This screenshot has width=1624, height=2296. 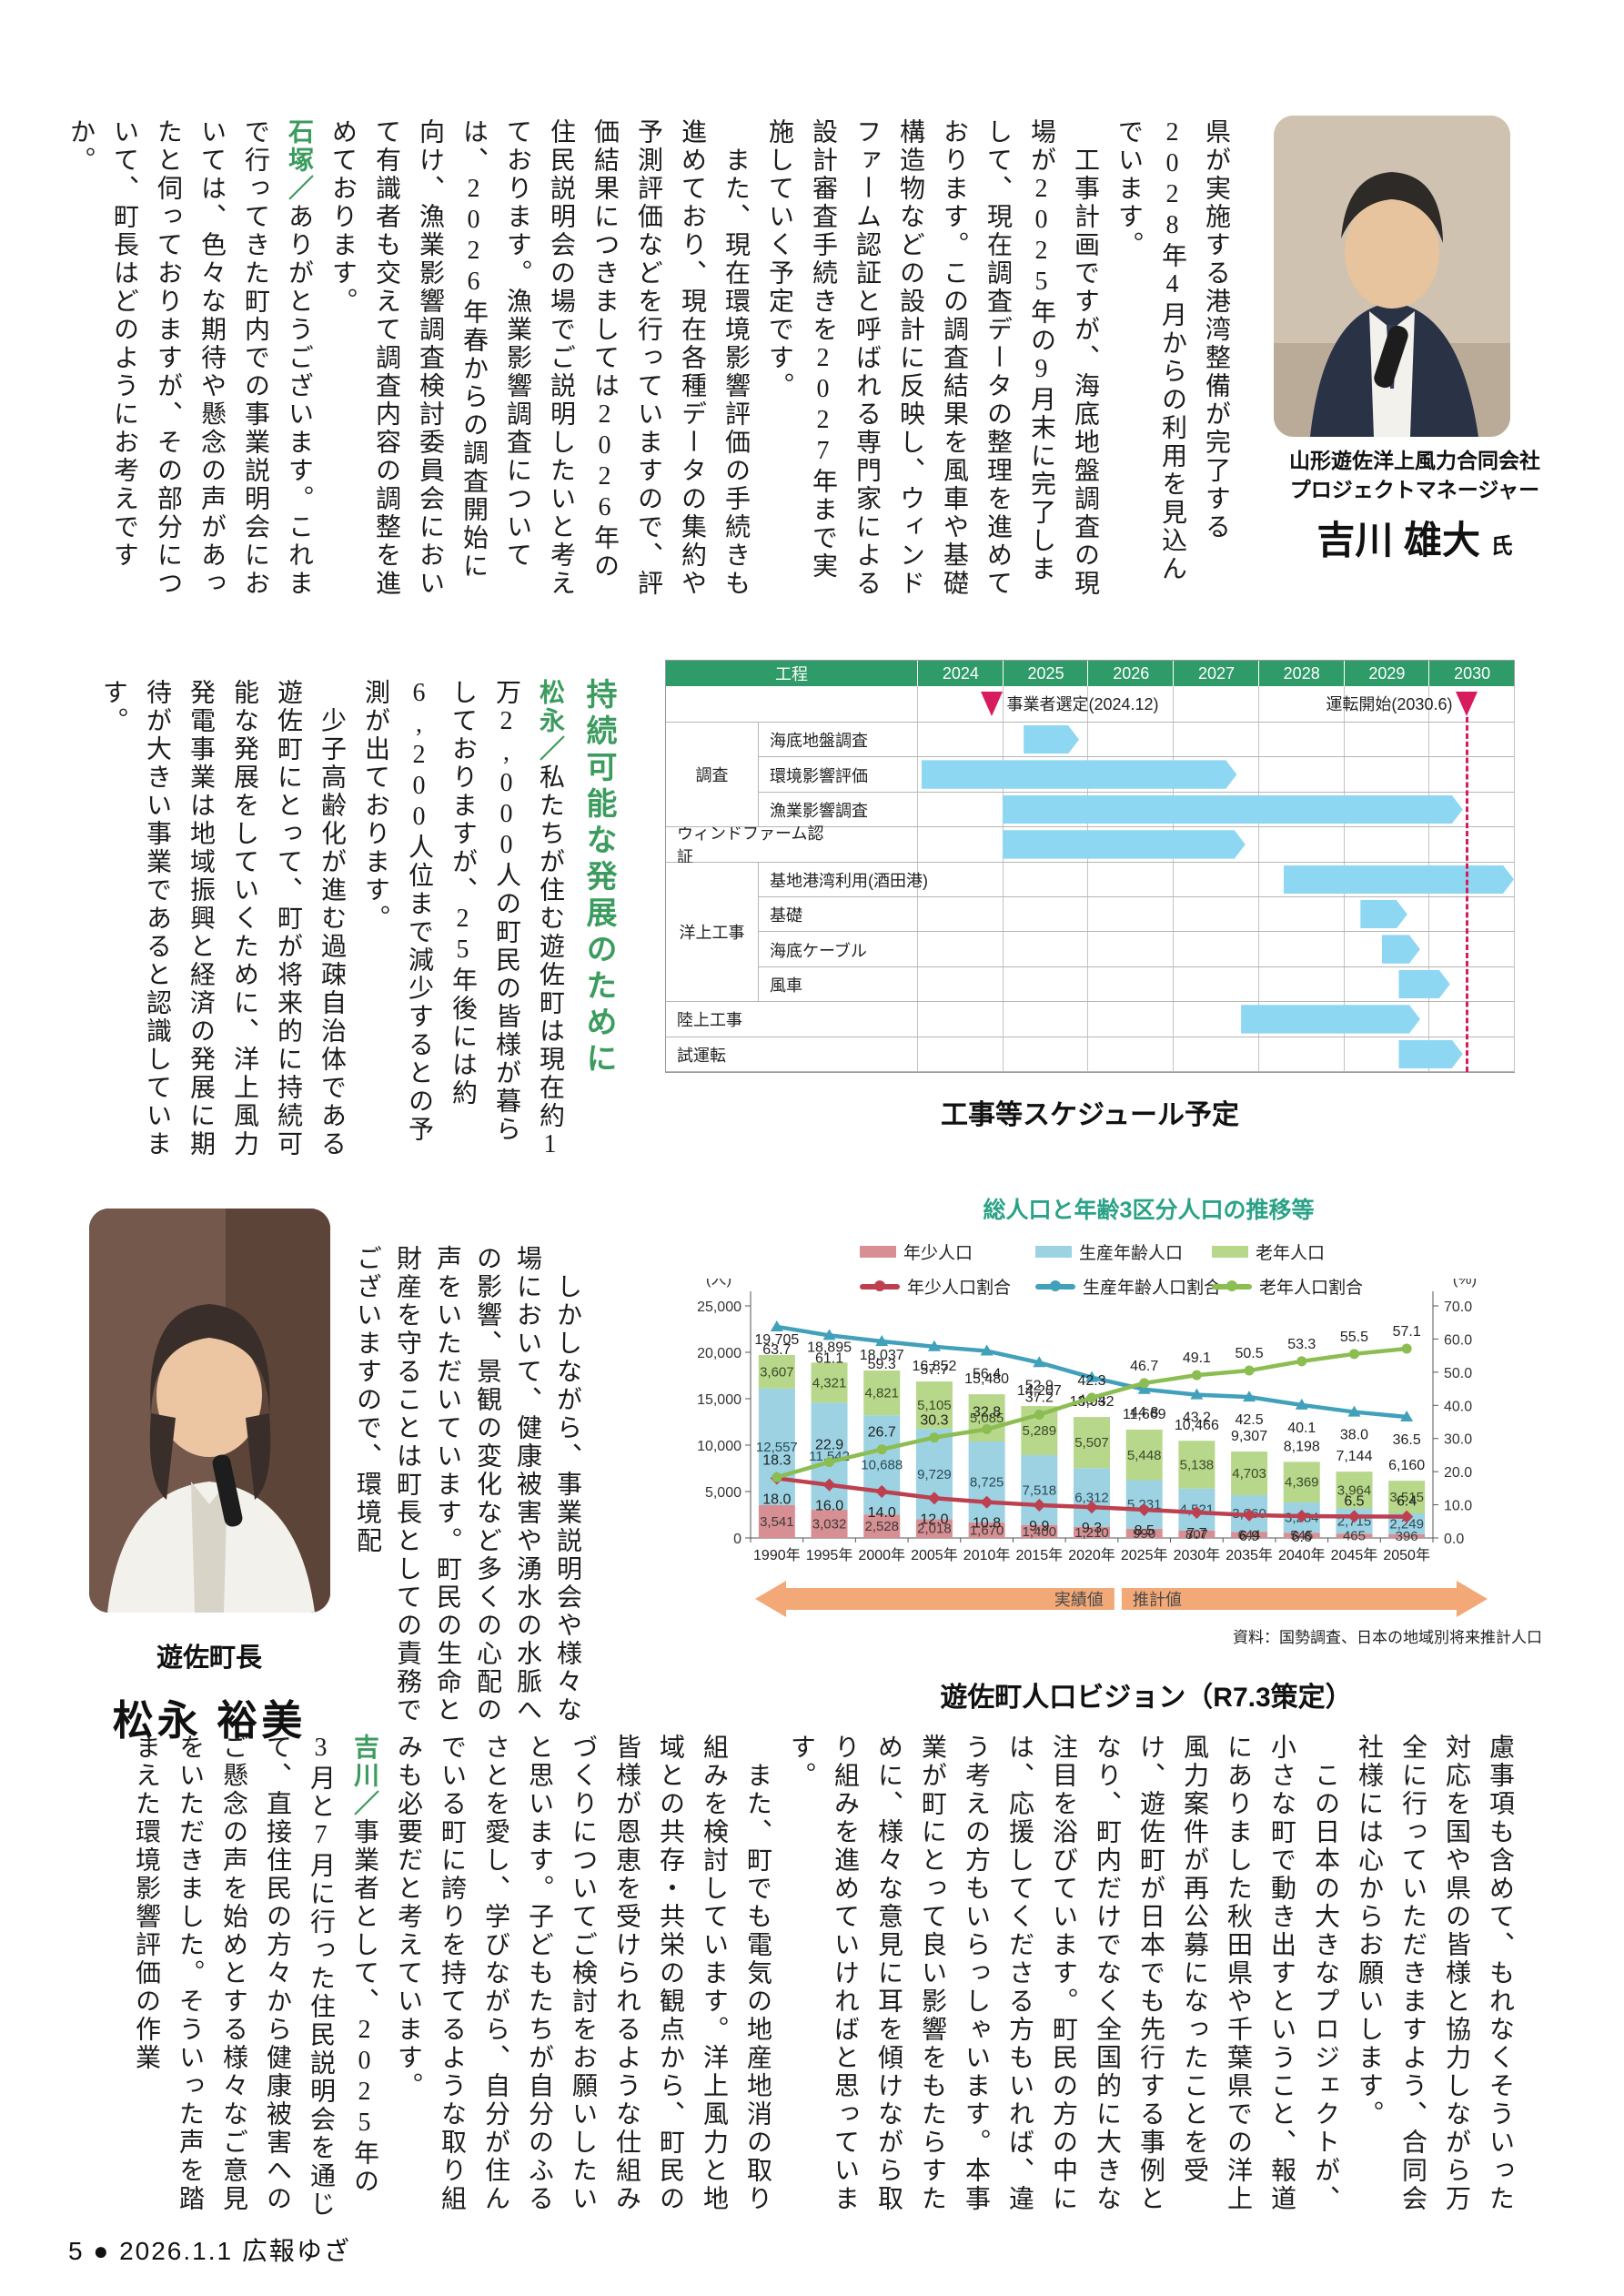 What do you see at coordinates (1414, 461) in the screenshot?
I see `caption-company: 山形遊佐洋上風力合同会社` at bounding box center [1414, 461].